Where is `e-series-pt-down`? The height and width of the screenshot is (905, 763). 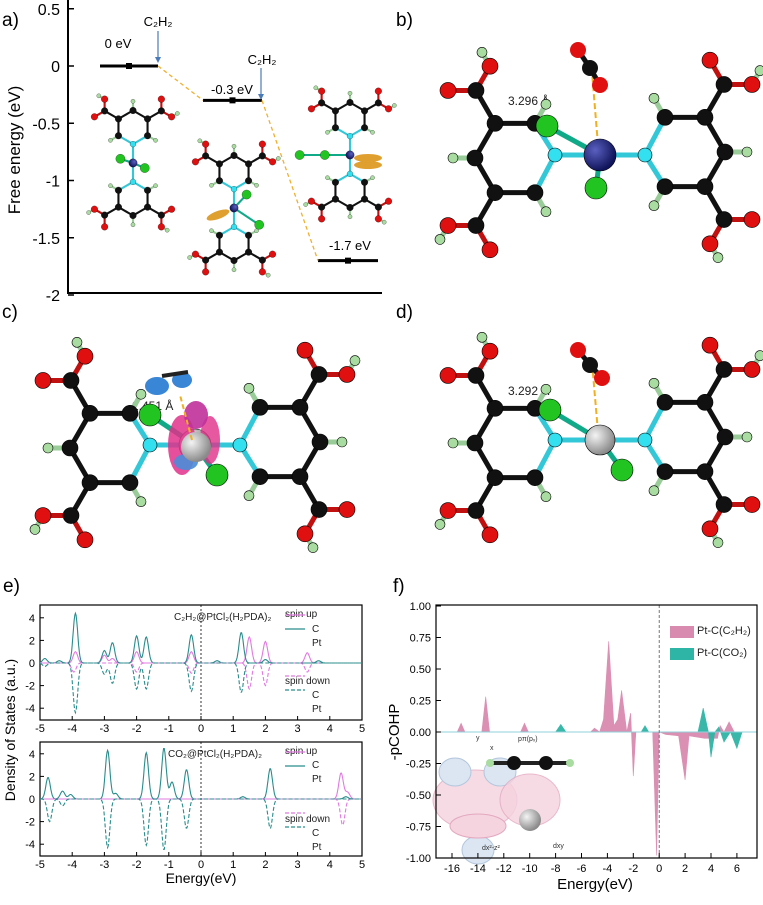
e-series-pt-down is located at coordinates (200, 688).